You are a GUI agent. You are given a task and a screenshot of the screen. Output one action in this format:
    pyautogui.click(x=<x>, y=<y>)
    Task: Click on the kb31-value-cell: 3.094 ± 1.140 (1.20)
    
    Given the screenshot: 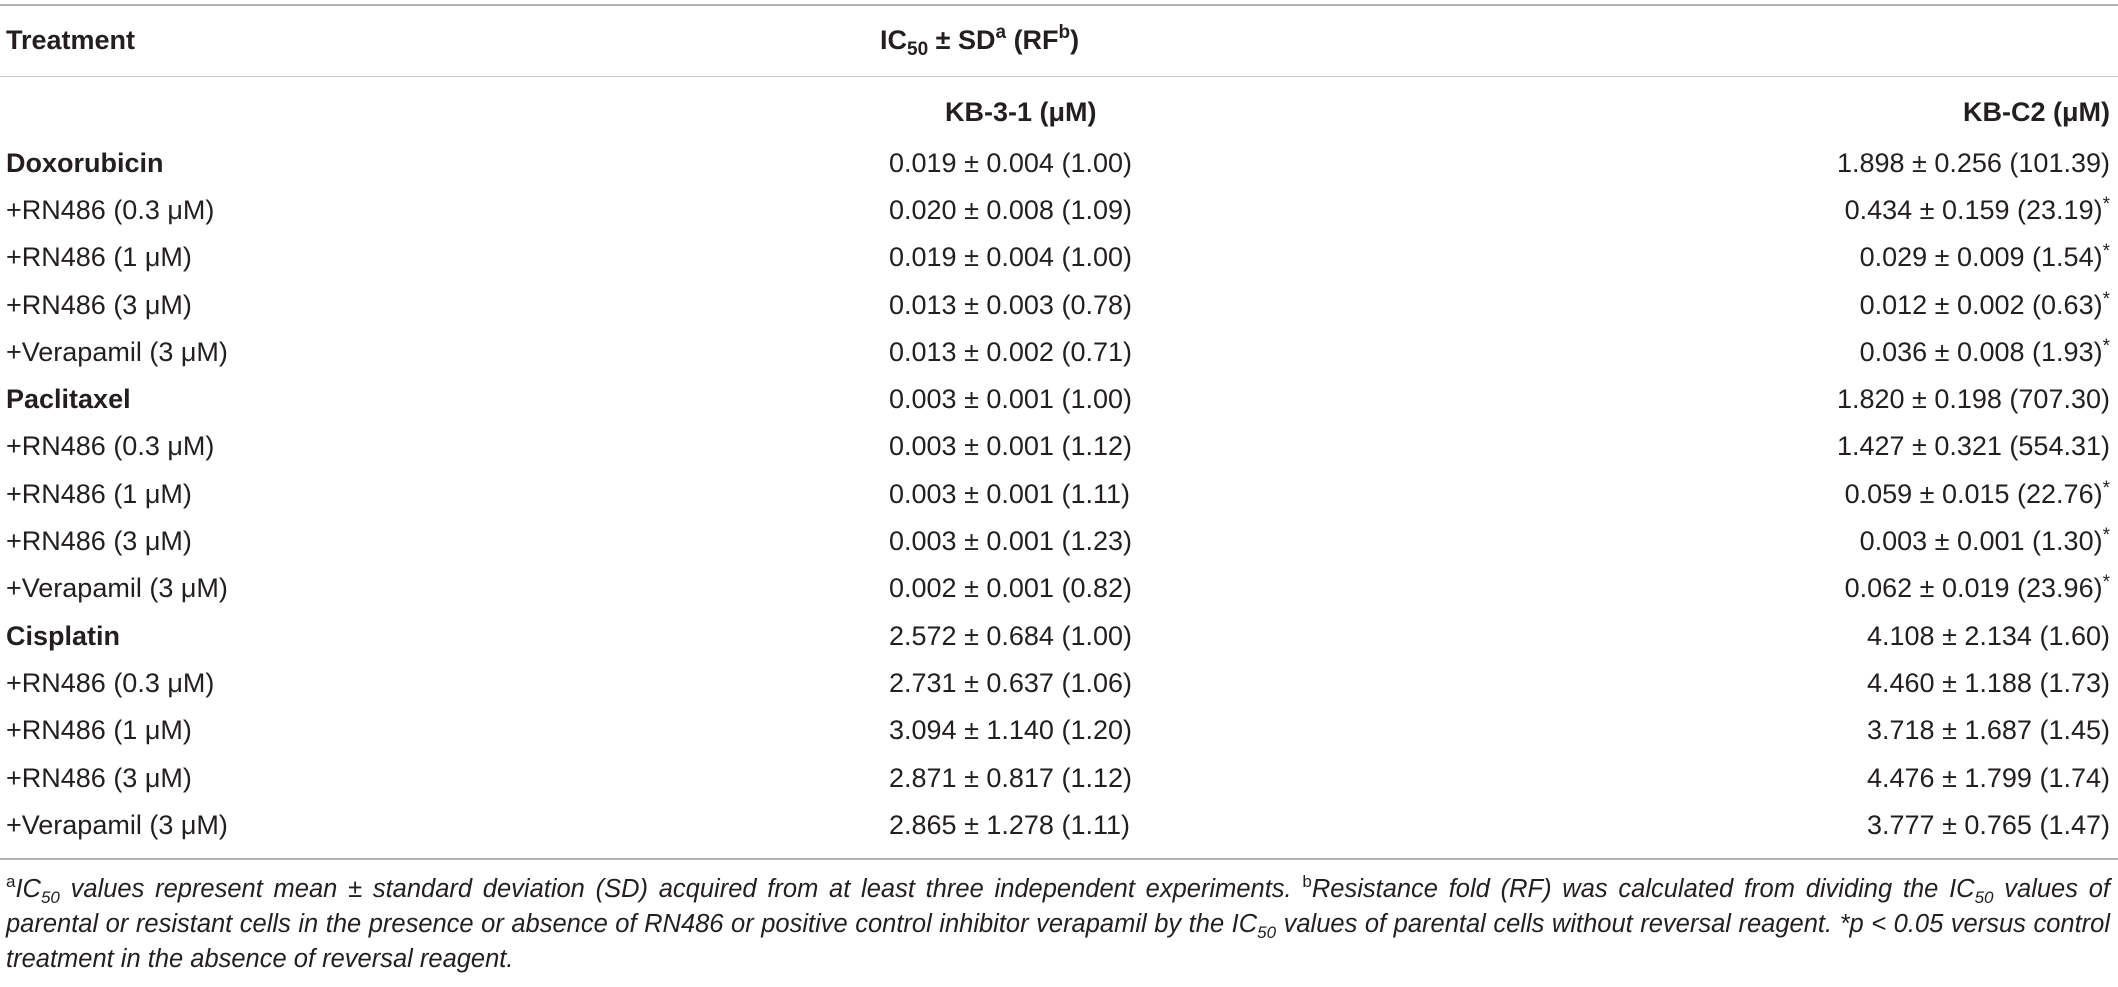 What is the action you would take?
    pyautogui.click(x=1096, y=730)
    